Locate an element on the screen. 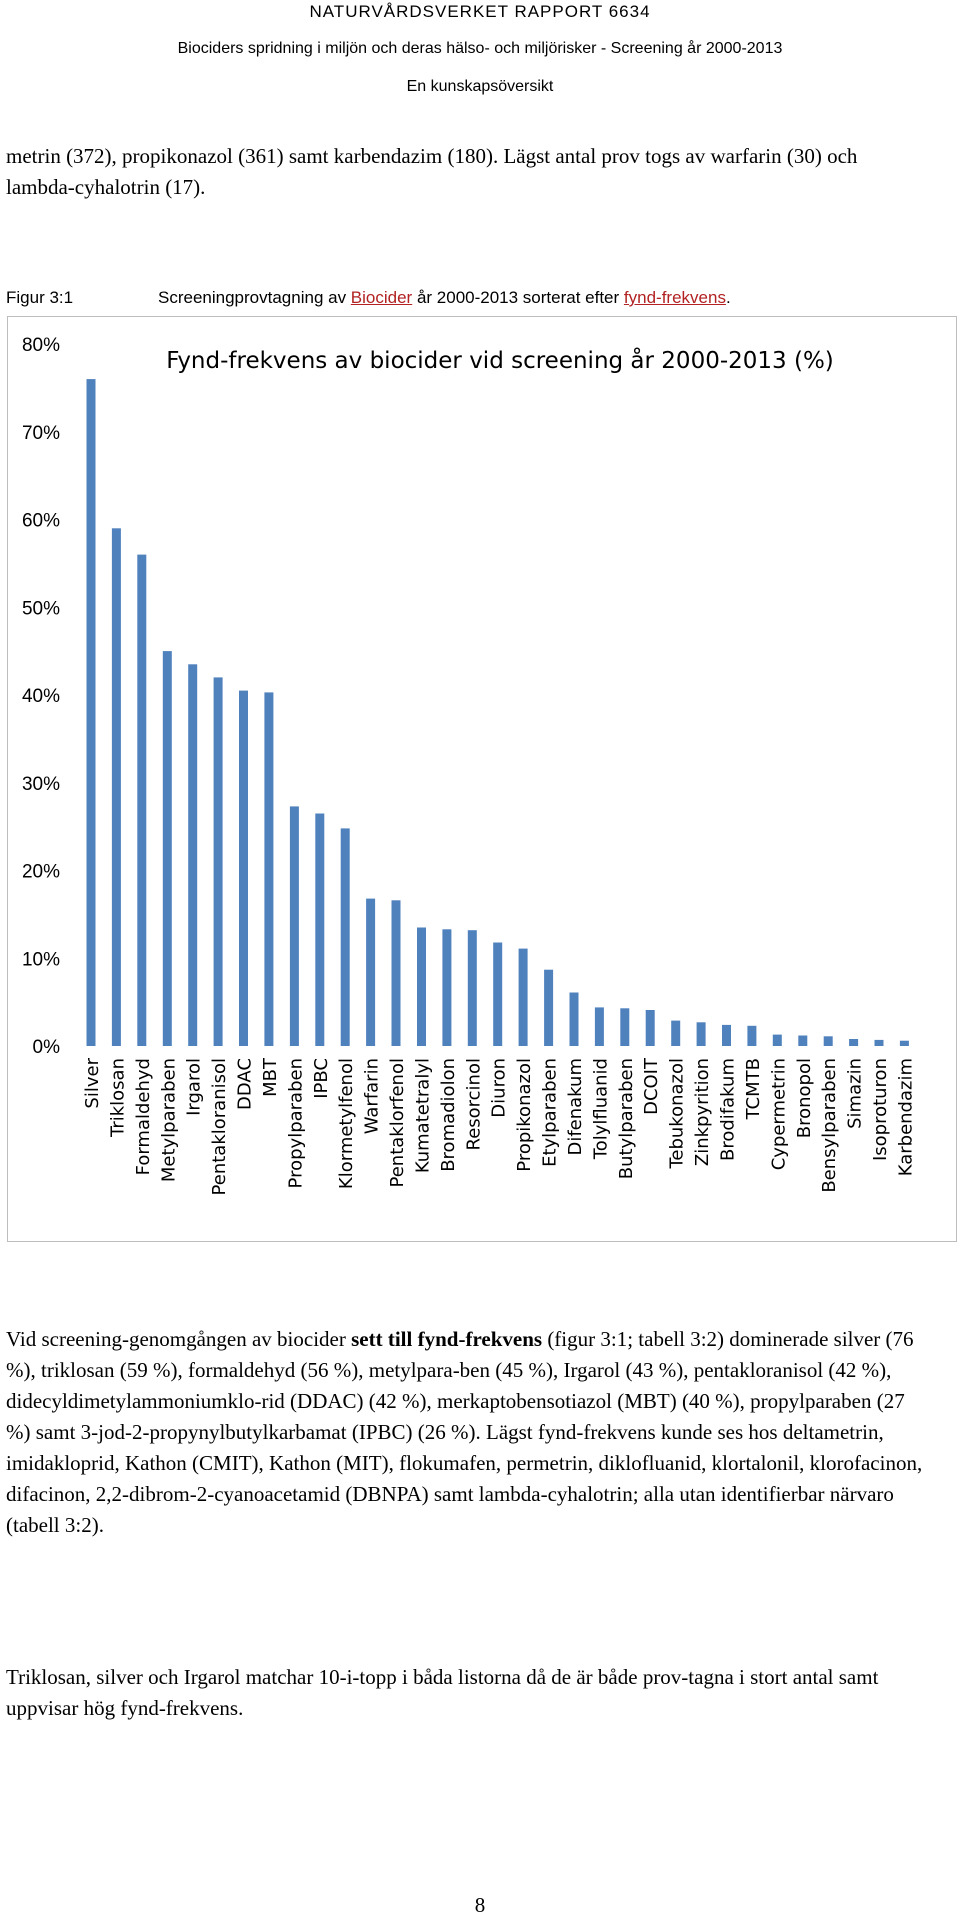 Image resolution: width=960 pixels, height=1925 pixels. biocider-link: Biocider is located at coordinates (381, 297).